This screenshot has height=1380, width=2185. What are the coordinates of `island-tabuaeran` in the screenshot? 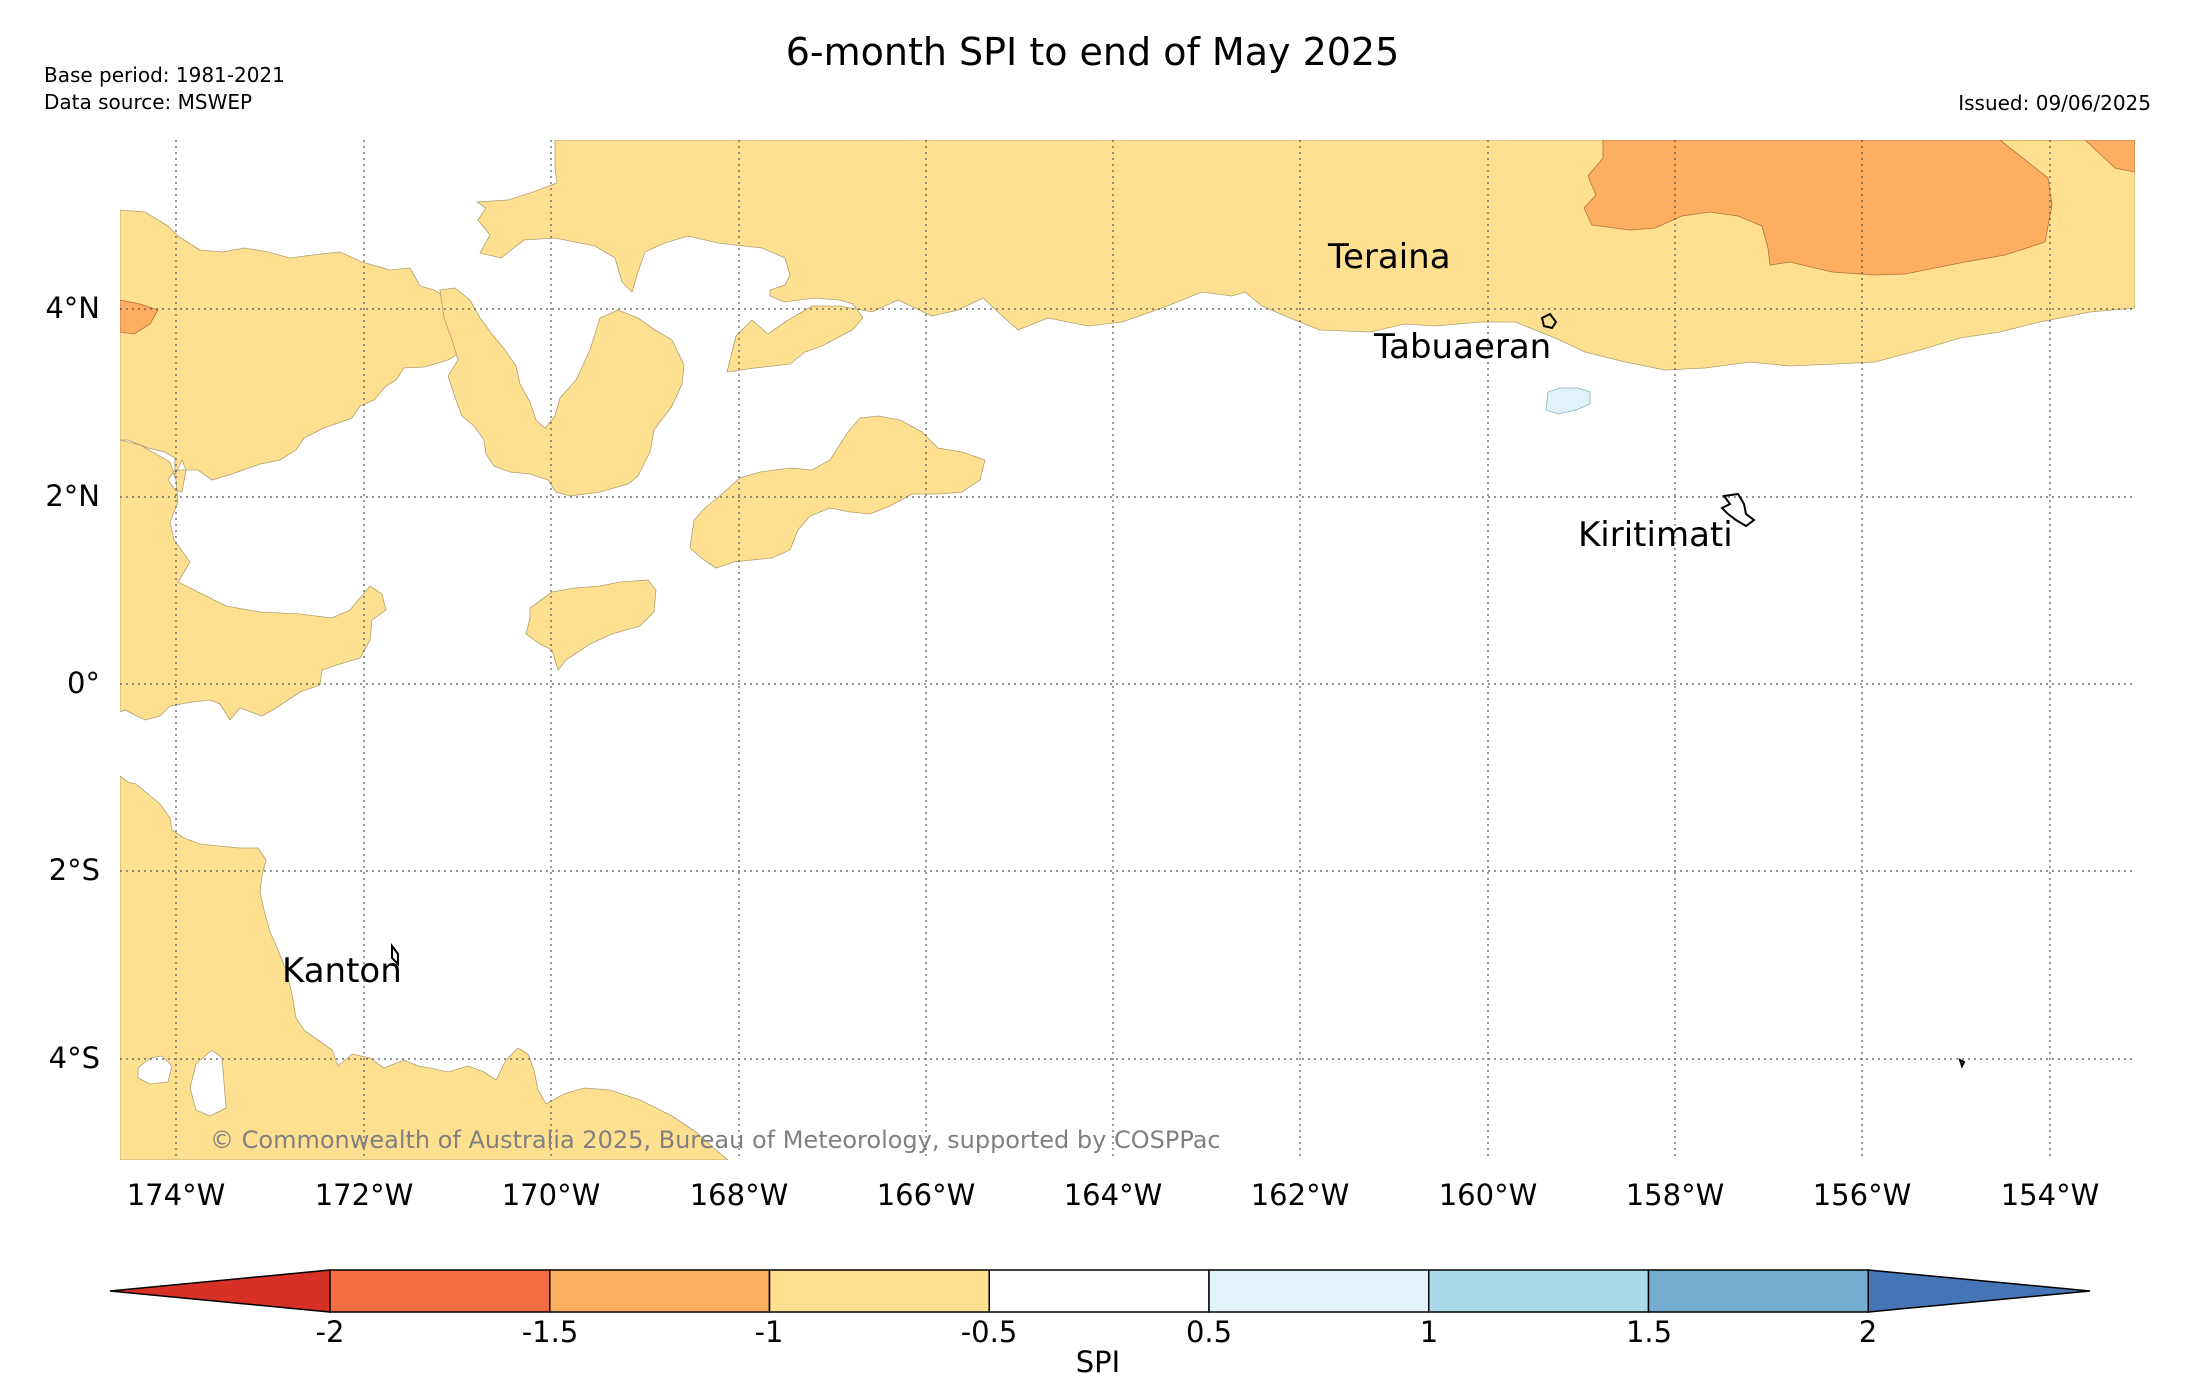 It's located at (1549, 321).